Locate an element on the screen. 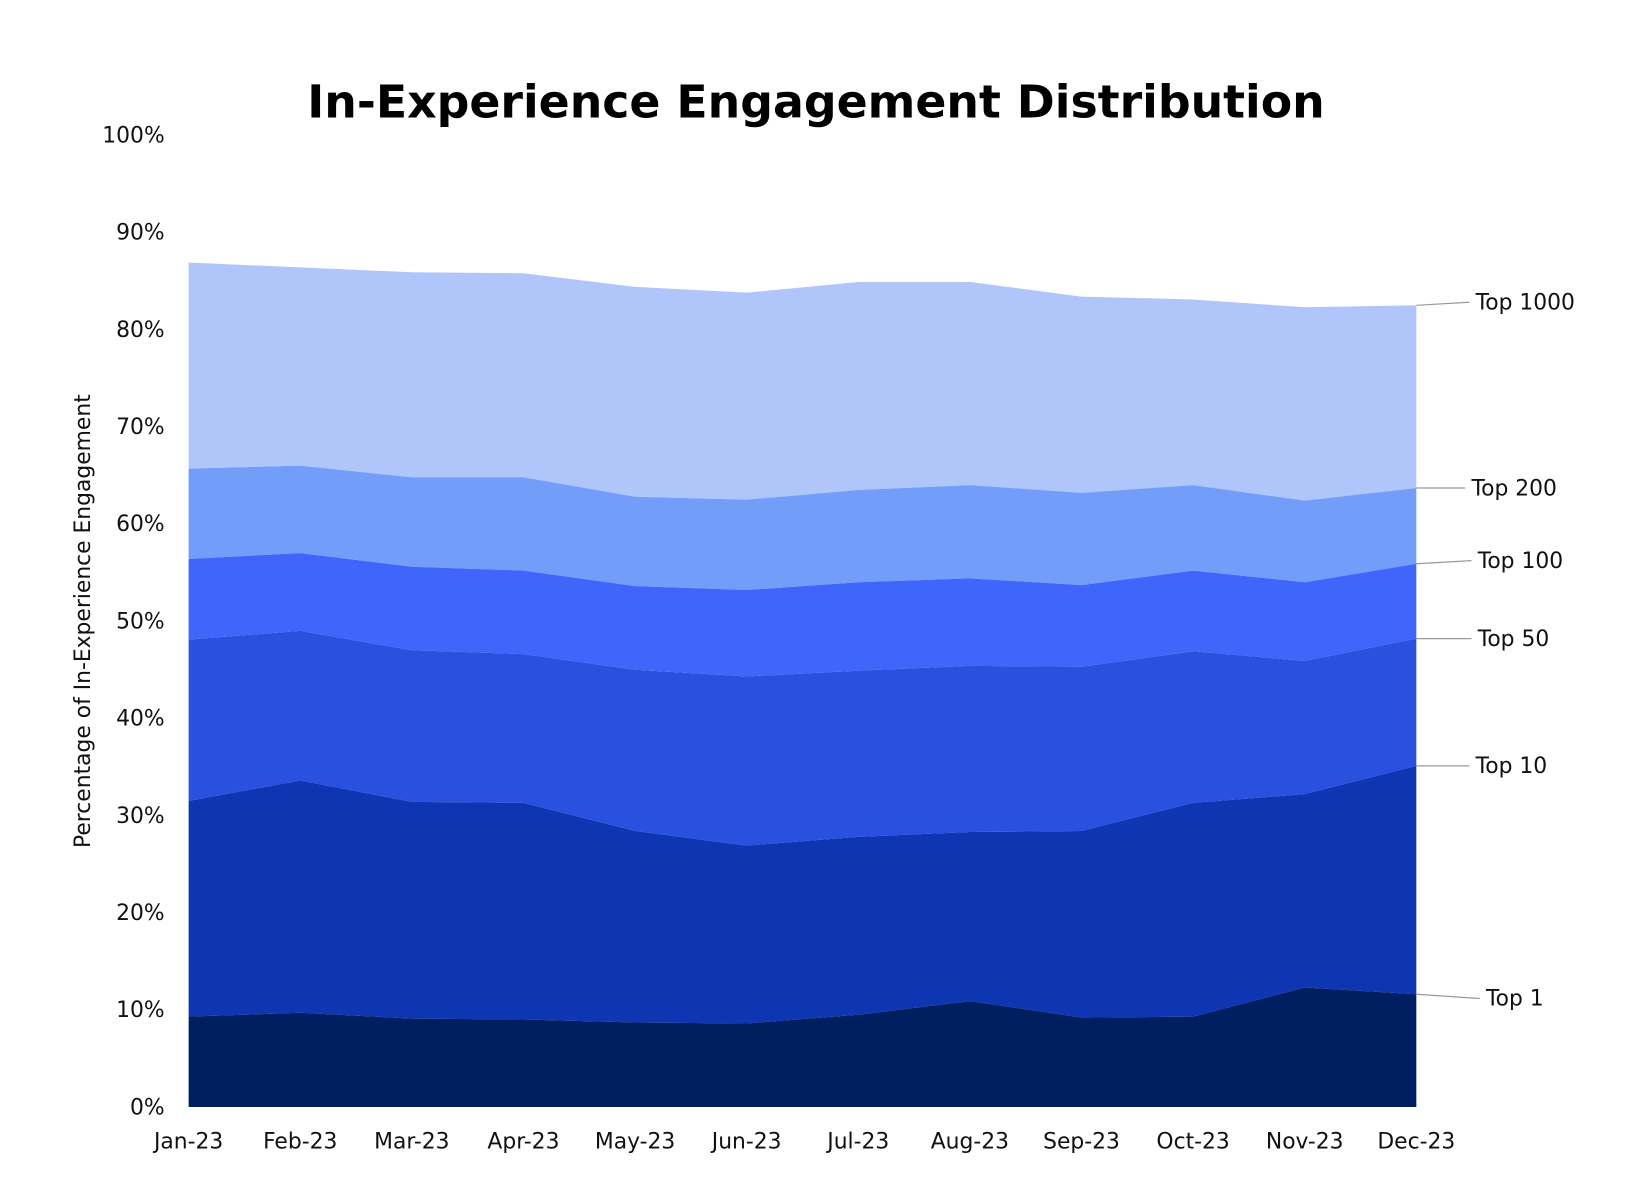 This screenshot has height=1184, width=1632. x-tick-label: Mar-23 is located at coordinates (411, 1142).